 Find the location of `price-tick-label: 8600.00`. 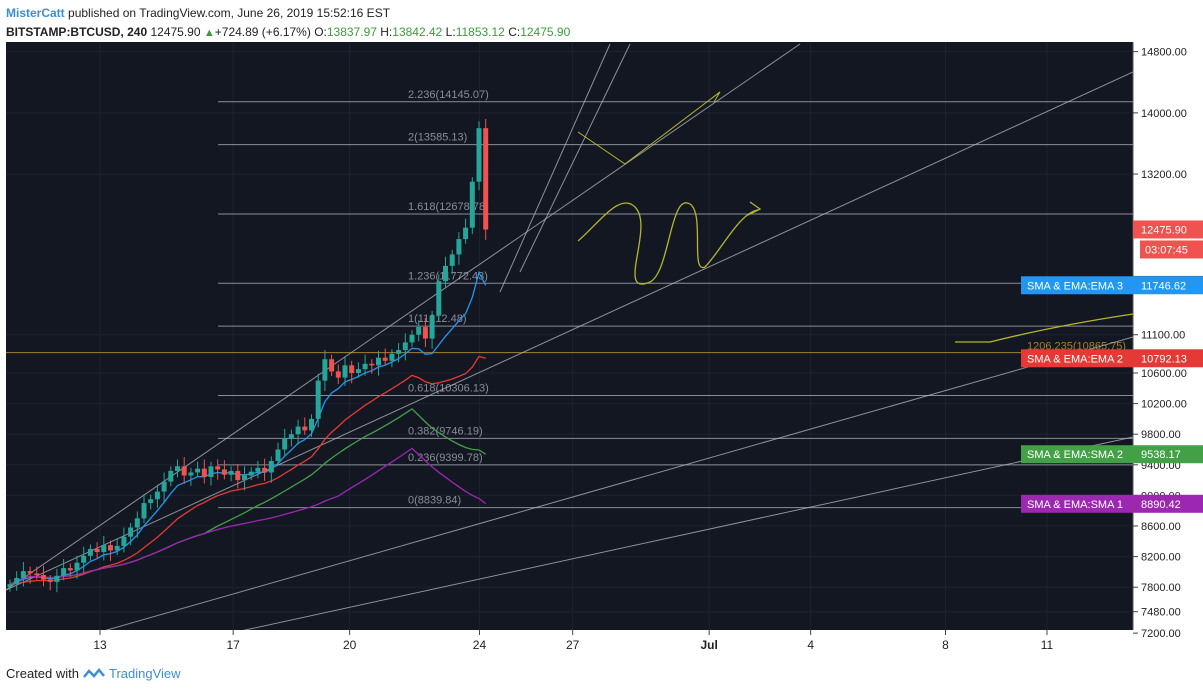

price-tick-label: 8600.00 is located at coordinates (1161, 527).